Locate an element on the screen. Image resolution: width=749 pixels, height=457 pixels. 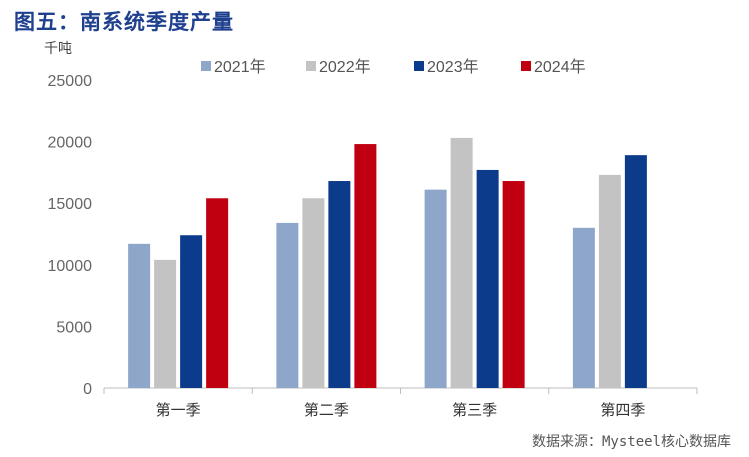
bar-2021年-第四季 is located at coordinates (583, 307).